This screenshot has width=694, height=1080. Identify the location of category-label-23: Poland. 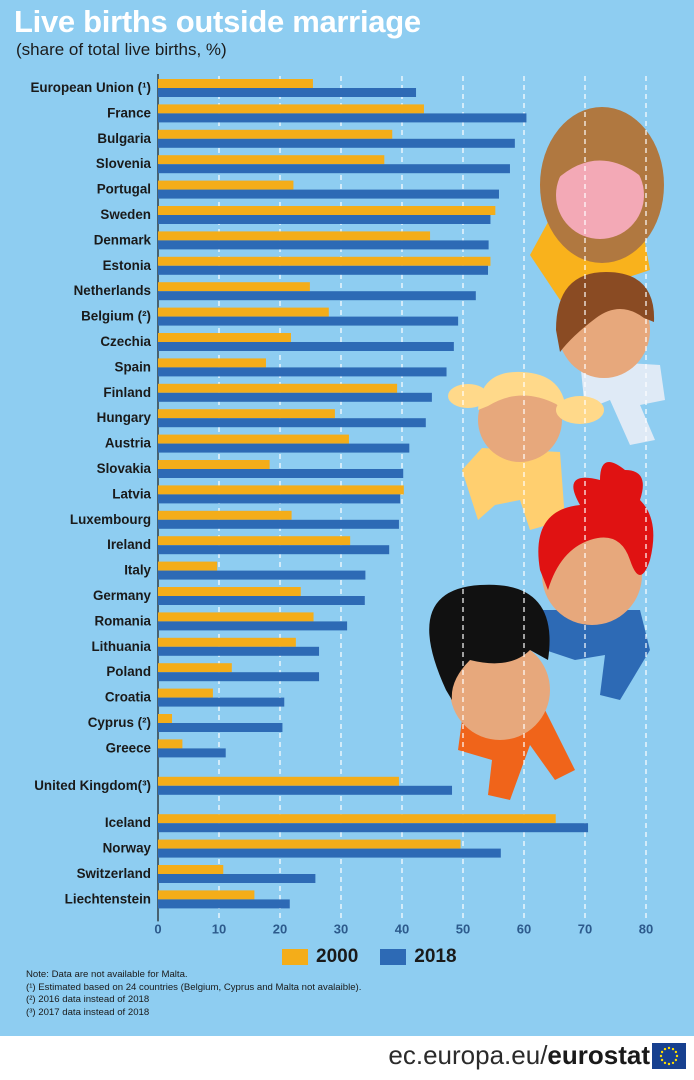
(128, 671).